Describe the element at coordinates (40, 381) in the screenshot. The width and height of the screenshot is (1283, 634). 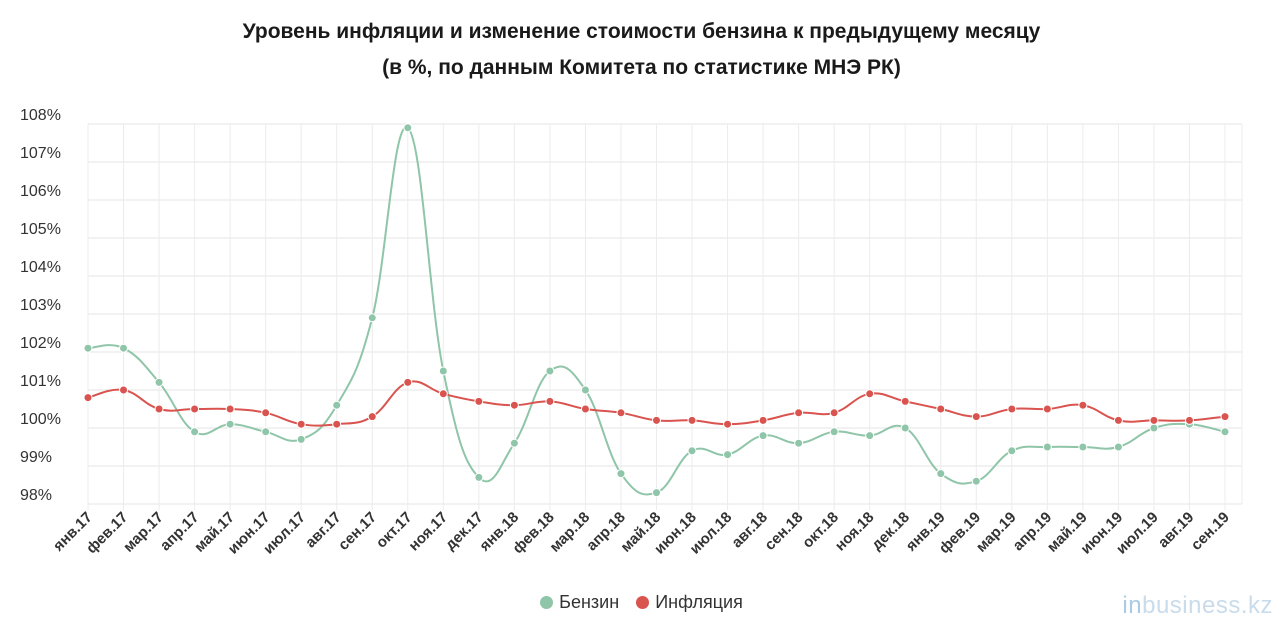
I see `y-tick-label: 101%` at that location.